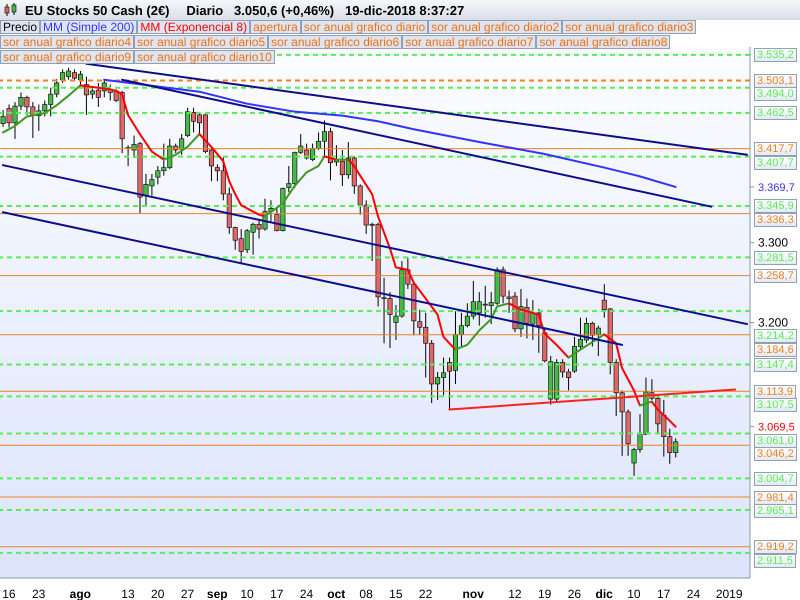 This screenshot has width=800, height=600. What do you see at coordinates (336, 593) in the screenshot?
I see `x-tick-label: oct` at bounding box center [336, 593].